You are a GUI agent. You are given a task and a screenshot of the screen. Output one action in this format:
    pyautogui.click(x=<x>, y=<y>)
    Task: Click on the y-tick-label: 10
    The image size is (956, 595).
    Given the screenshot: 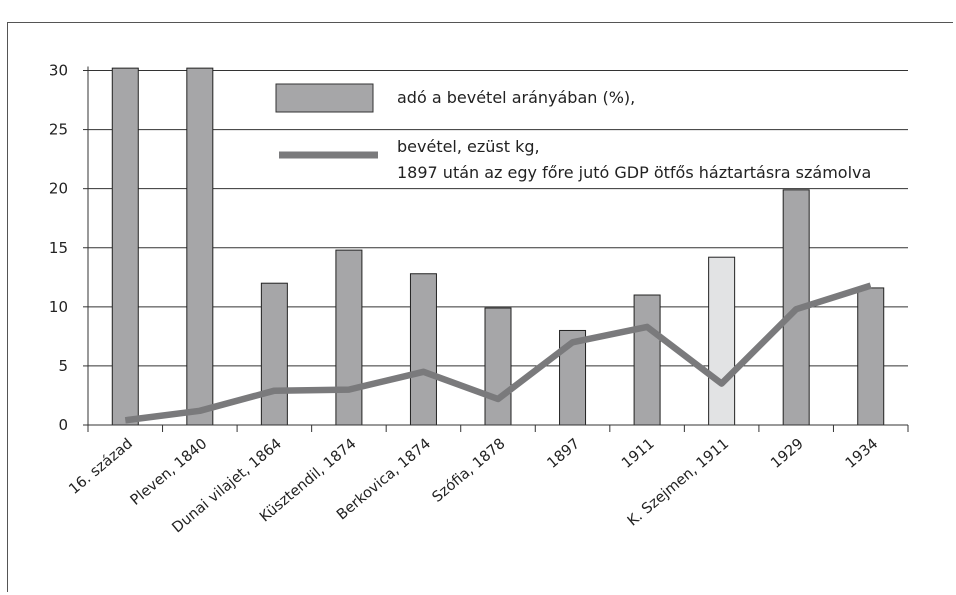 What is the action you would take?
    pyautogui.click(x=58, y=307)
    